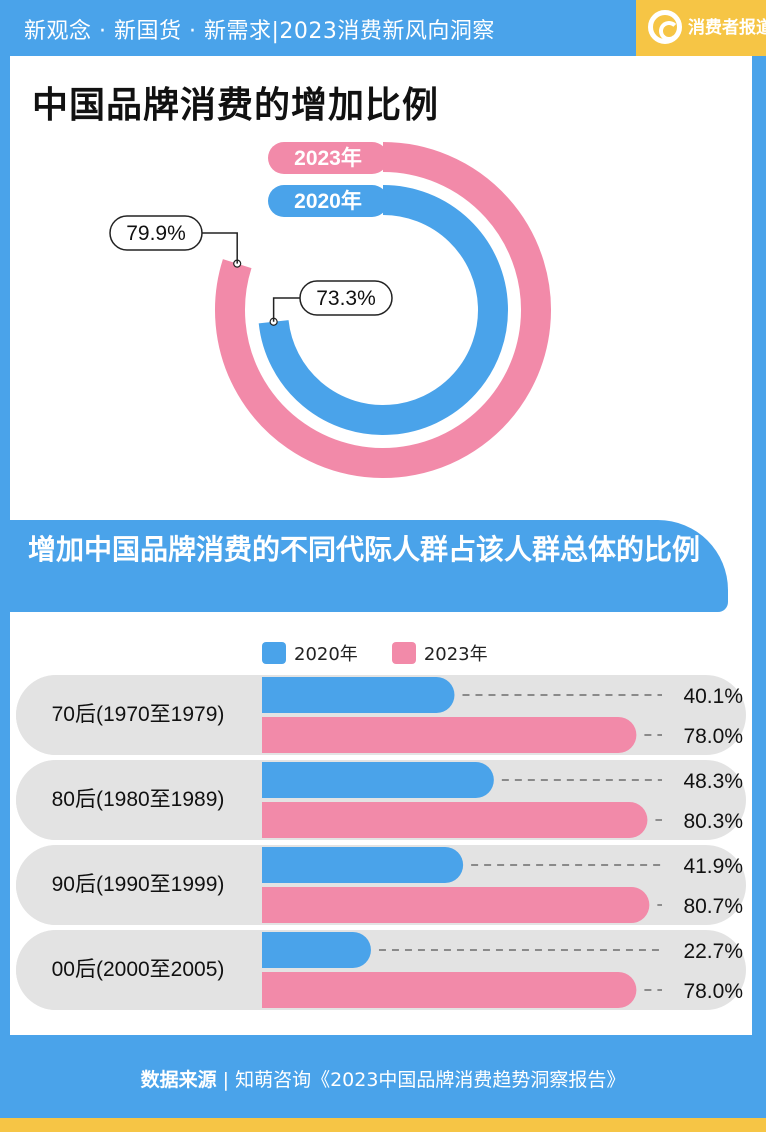  I want to click on data-label: 80.7%, so click(713, 906).